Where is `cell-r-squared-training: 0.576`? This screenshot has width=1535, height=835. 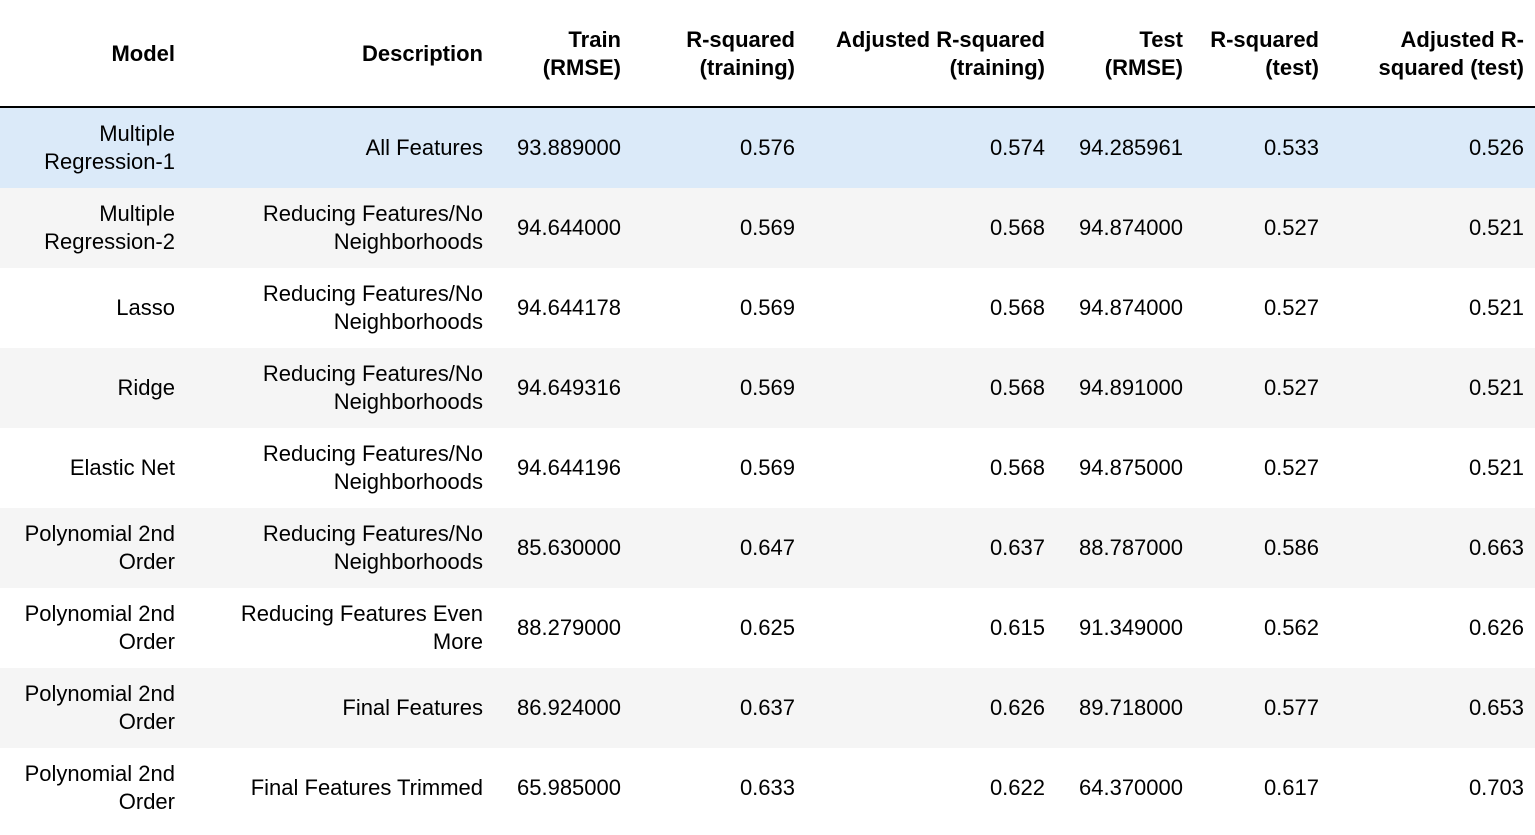 cell-r-squared-training: 0.576 is located at coordinates (719, 147).